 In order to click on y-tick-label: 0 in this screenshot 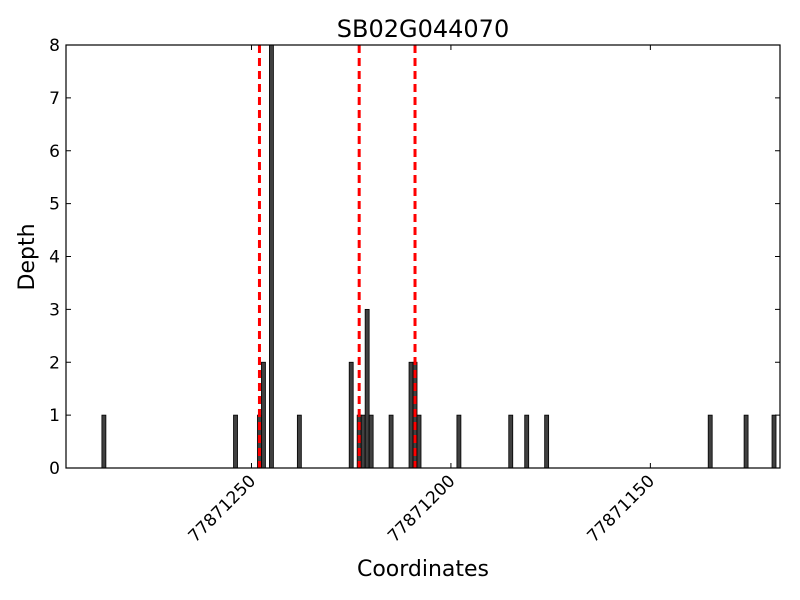, I will do `click(54, 469)`.